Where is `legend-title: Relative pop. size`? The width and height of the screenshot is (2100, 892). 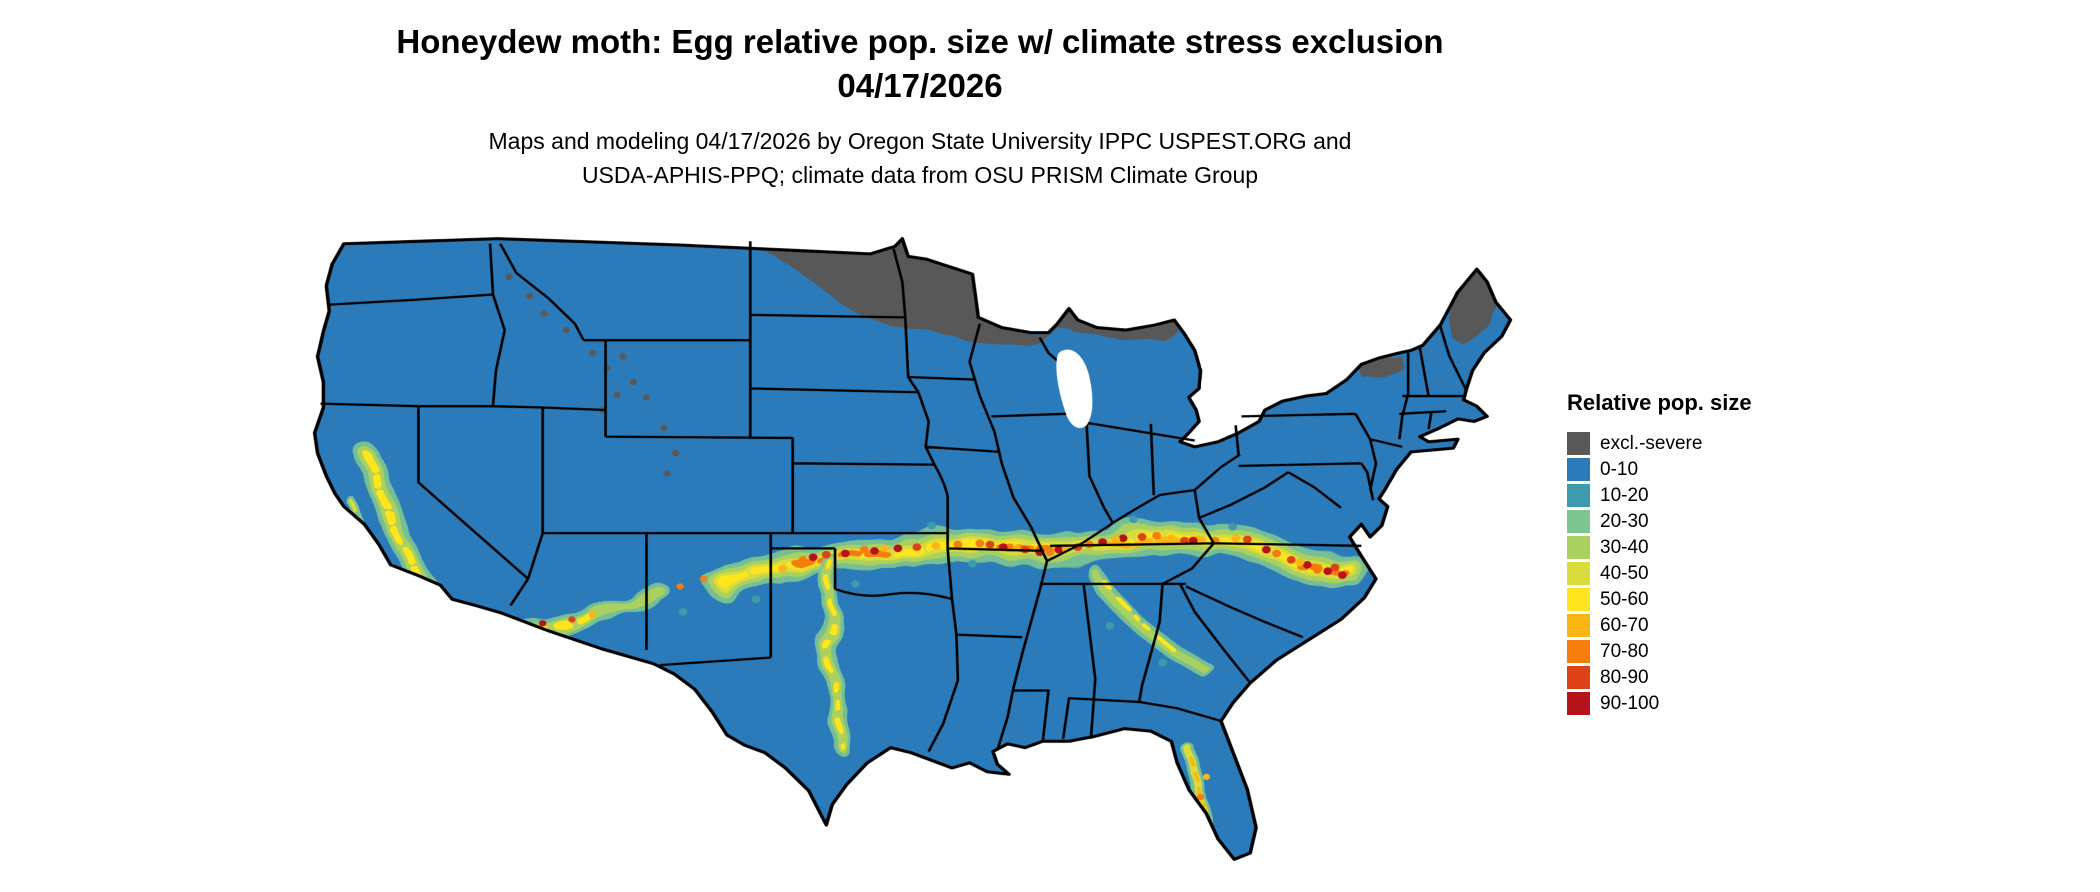
legend-title: Relative pop. size is located at coordinates (1659, 402).